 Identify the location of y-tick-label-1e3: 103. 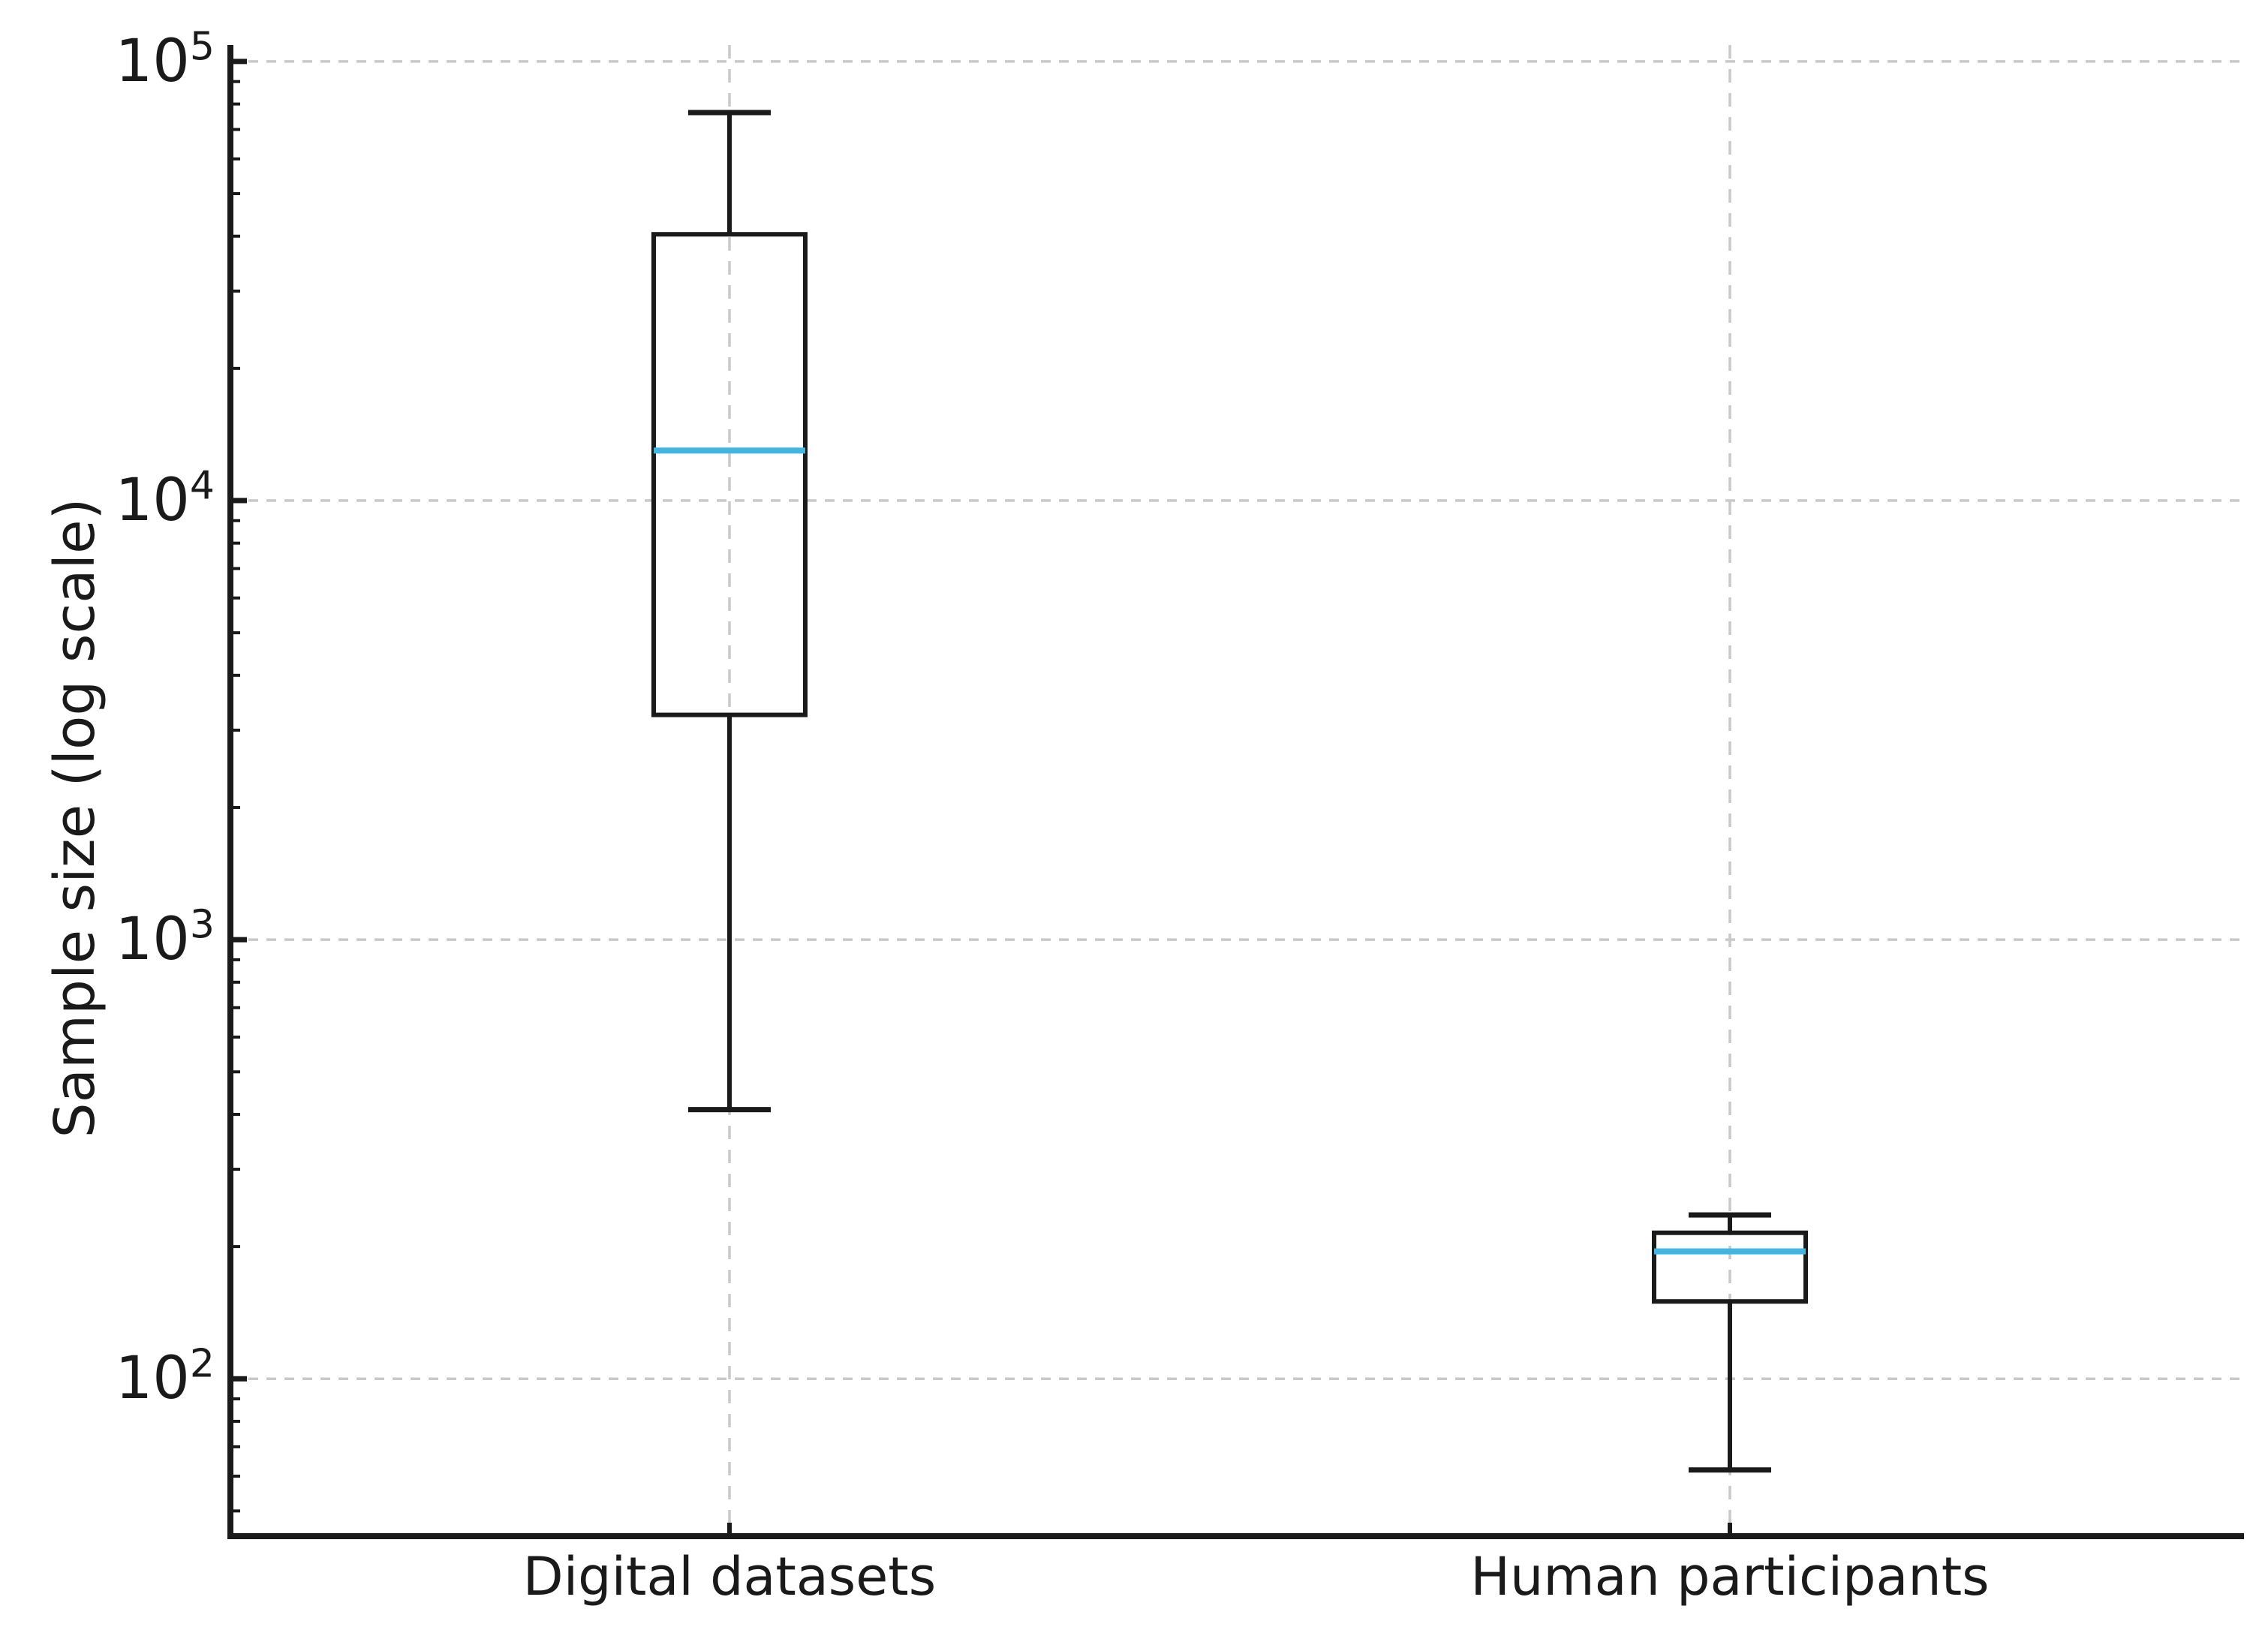
(118, 937).